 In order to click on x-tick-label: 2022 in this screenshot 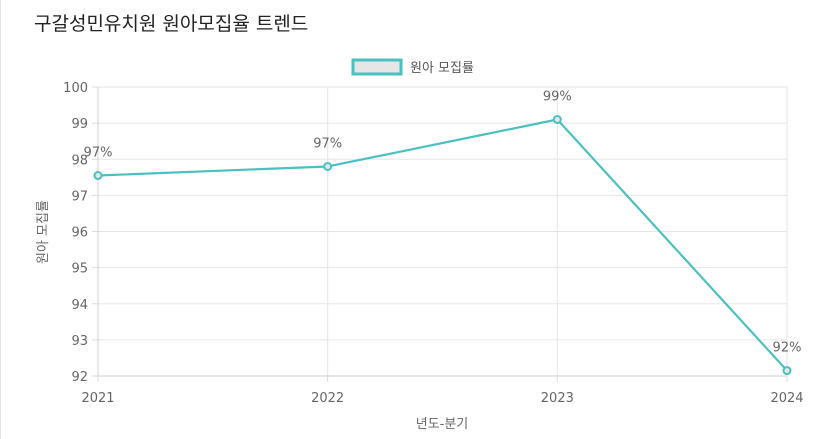, I will do `click(327, 398)`.